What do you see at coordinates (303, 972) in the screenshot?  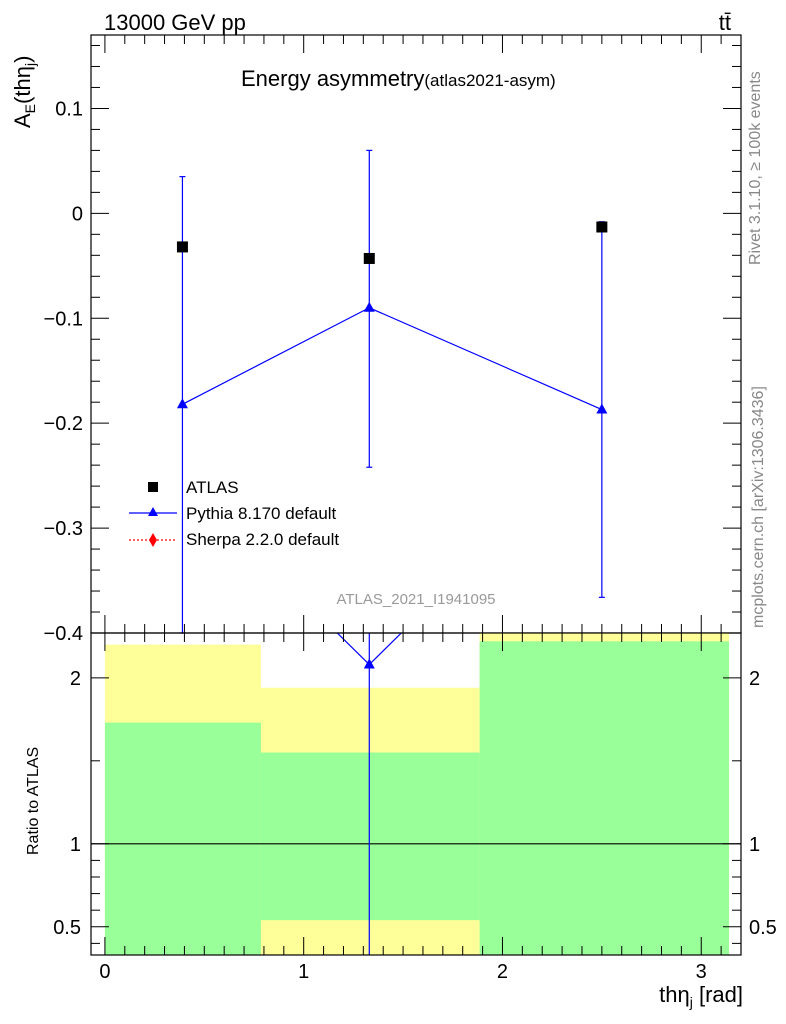 I see `x-tick-label: 1` at bounding box center [303, 972].